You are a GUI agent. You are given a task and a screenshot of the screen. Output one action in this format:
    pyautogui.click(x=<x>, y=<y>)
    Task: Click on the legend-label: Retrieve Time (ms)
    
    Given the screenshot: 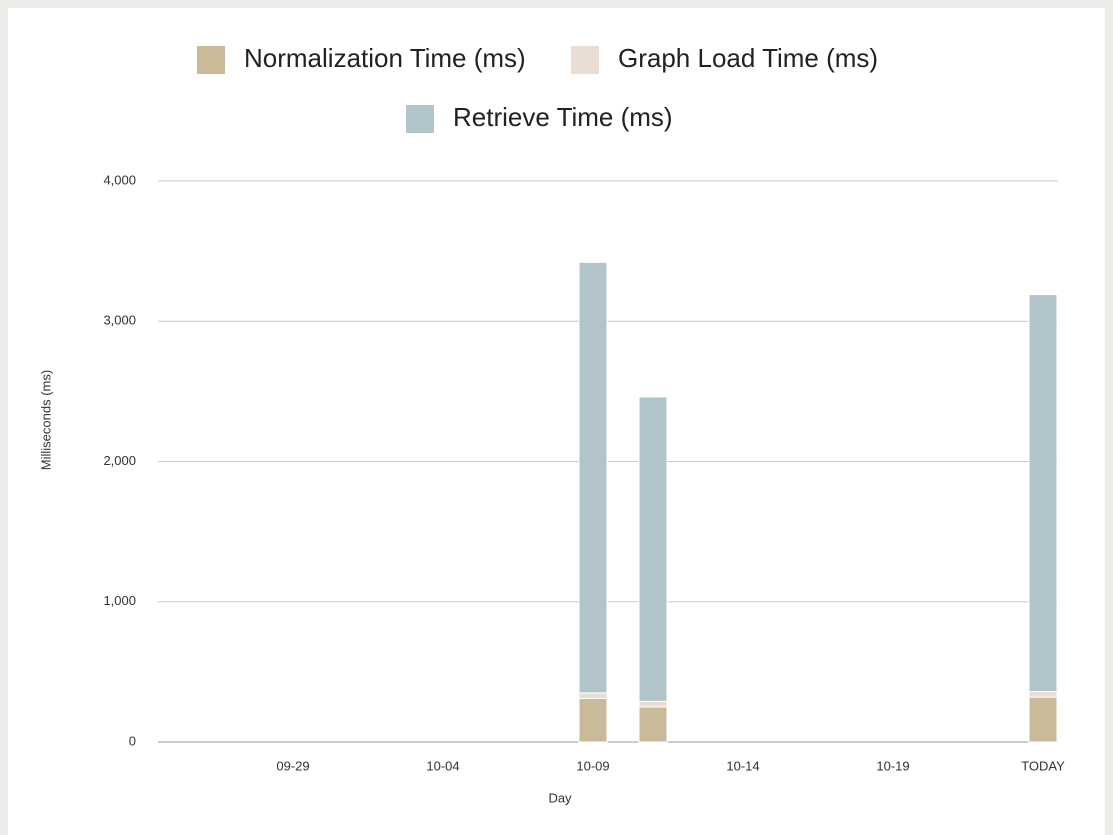 What is the action you would take?
    pyautogui.click(x=563, y=117)
    